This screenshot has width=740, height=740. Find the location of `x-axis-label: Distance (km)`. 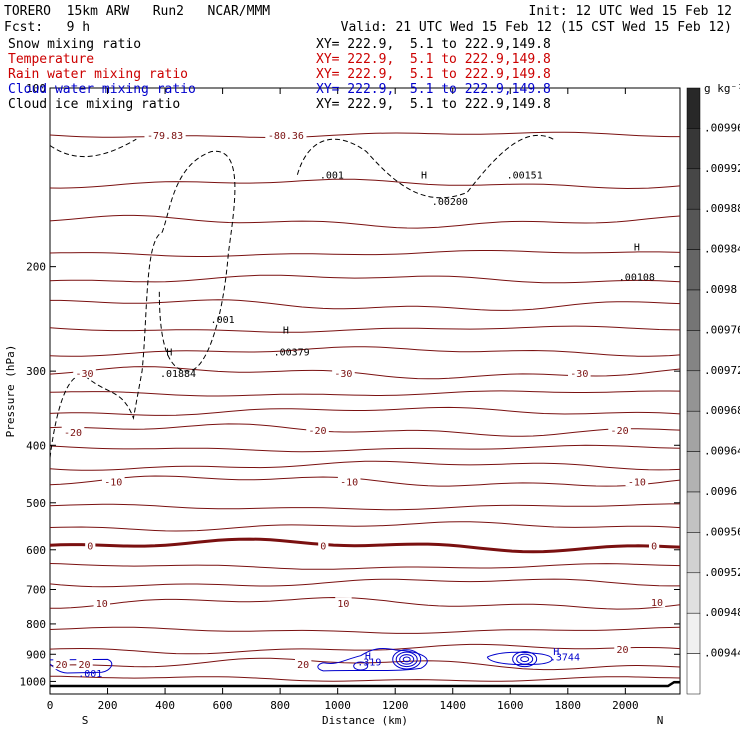

x-axis-label: Distance (km) is located at coordinates (365, 720).